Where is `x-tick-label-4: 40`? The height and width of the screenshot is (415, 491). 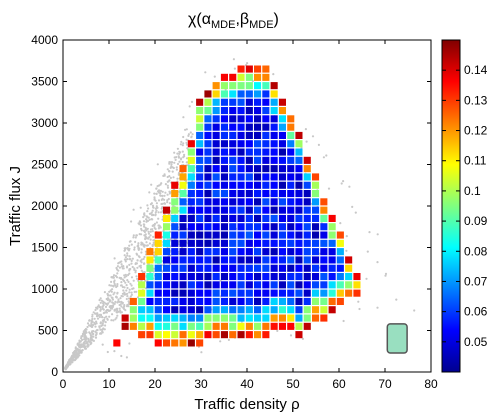
x-tick-label-4: 40 is located at coordinates (247, 384).